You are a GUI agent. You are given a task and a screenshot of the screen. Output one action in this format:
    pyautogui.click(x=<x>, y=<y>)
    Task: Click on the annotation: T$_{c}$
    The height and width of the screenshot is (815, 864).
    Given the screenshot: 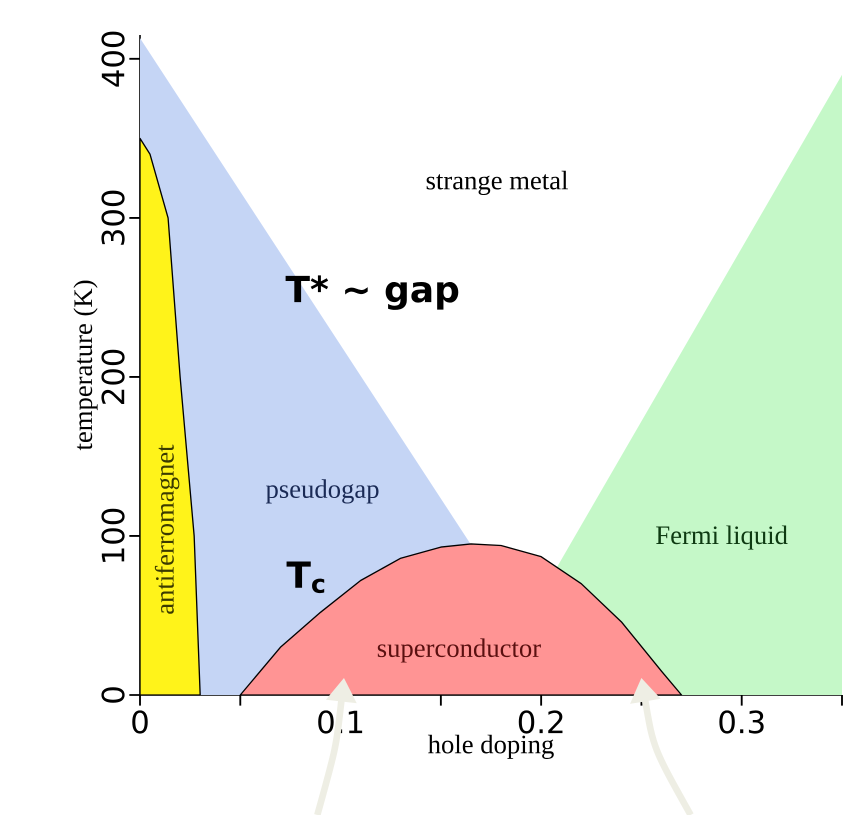 What is the action you would take?
    pyautogui.click(x=305, y=578)
    